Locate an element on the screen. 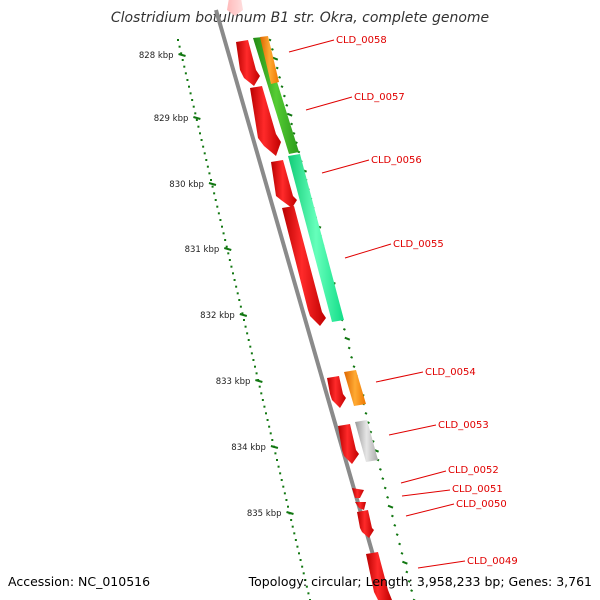  kbp-label: 833 kbp is located at coordinates (233, 382).